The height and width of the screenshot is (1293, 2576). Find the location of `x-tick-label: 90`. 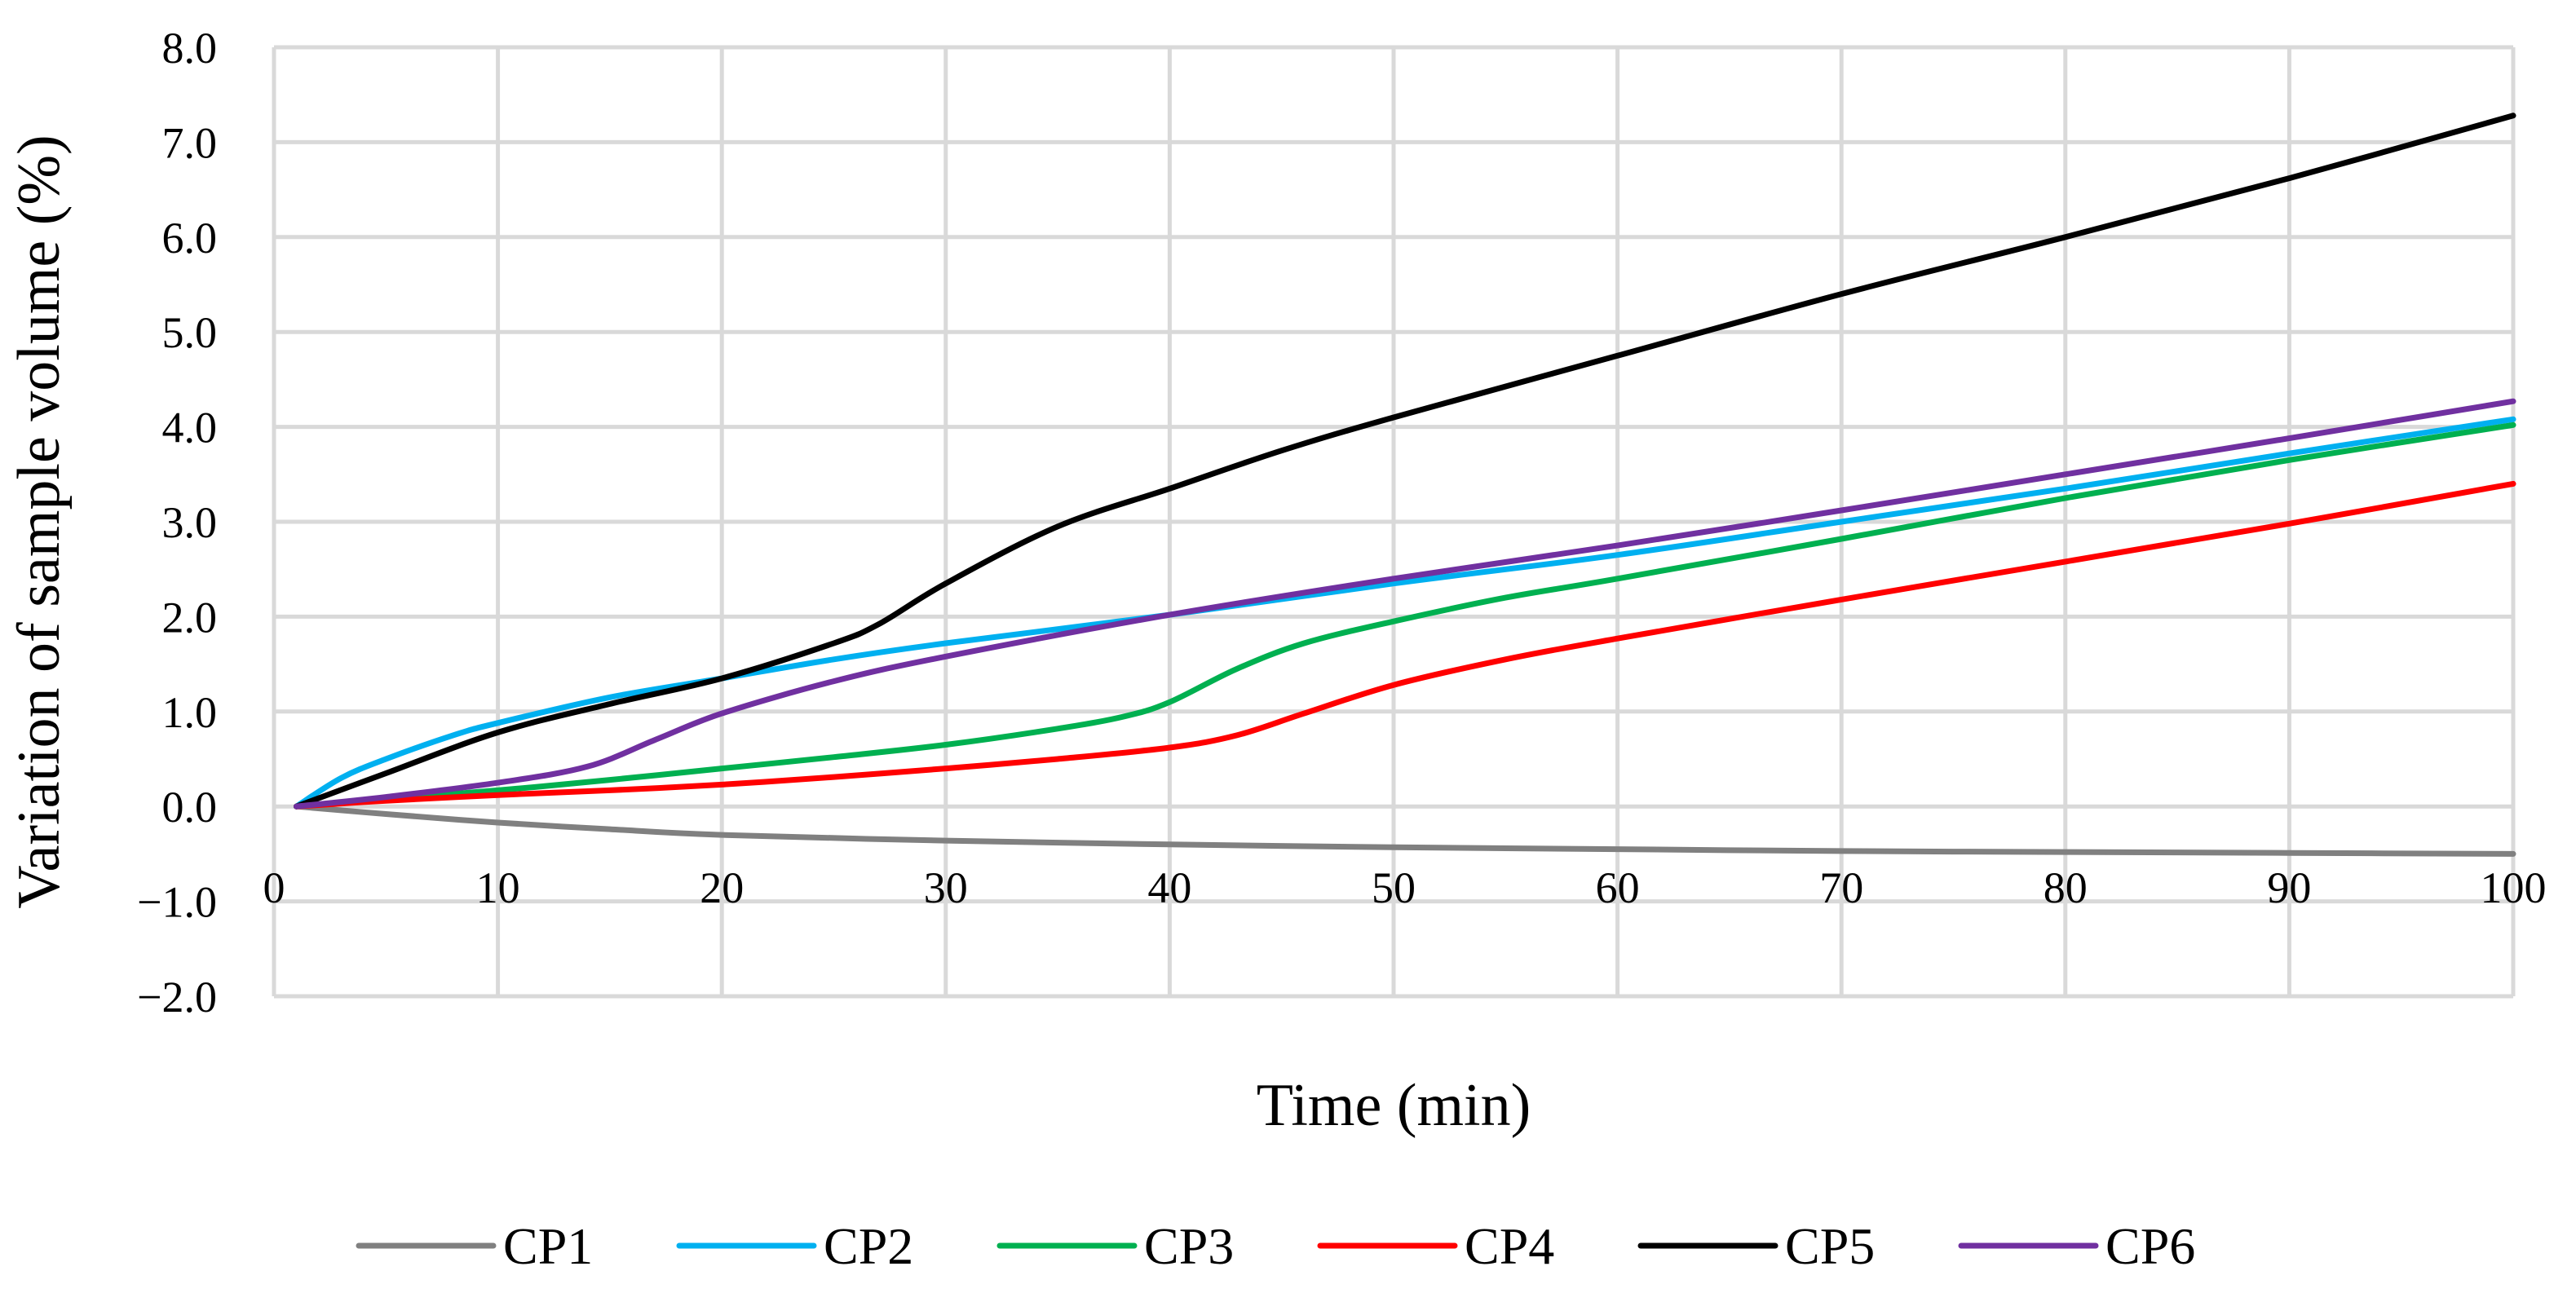

x-tick-label: 90 is located at coordinates (2289, 888).